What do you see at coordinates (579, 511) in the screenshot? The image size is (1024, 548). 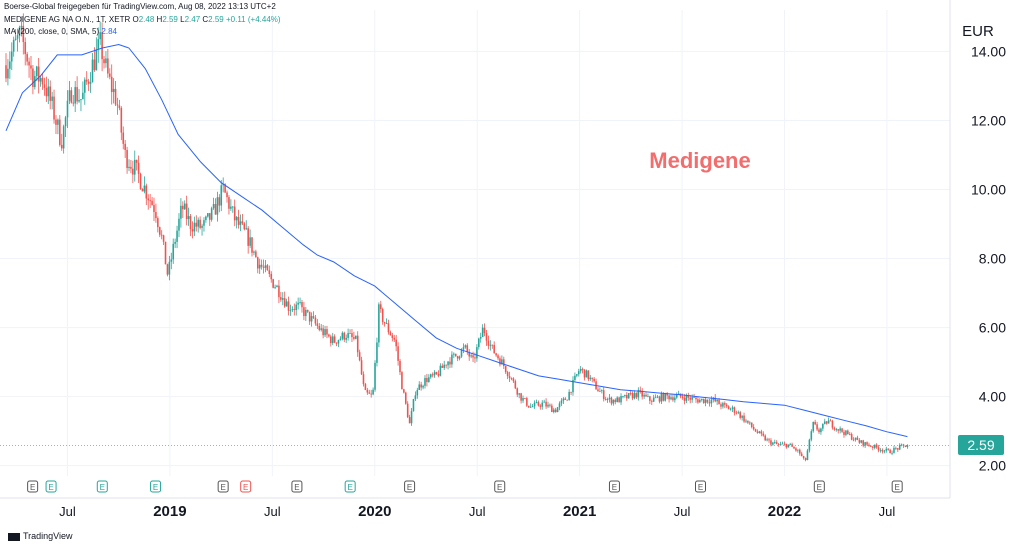 I see `x-tick-label: 2021` at bounding box center [579, 511].